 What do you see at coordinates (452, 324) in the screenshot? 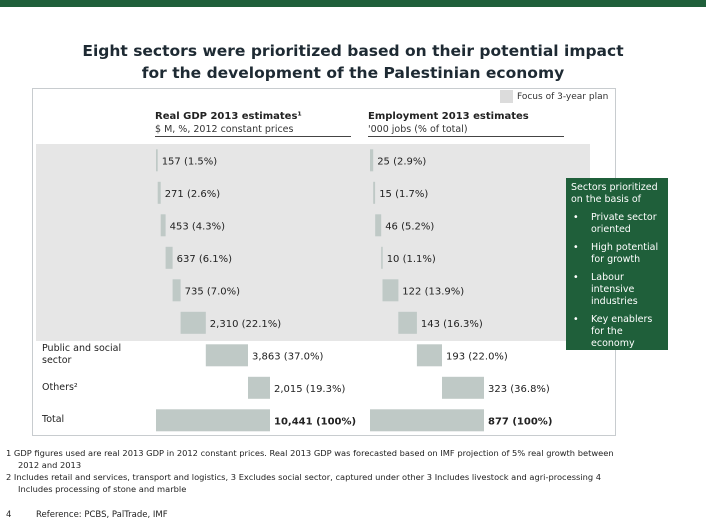
I see `employment-value-label: 143 (16.3%)` at bounding box center [452, 324].